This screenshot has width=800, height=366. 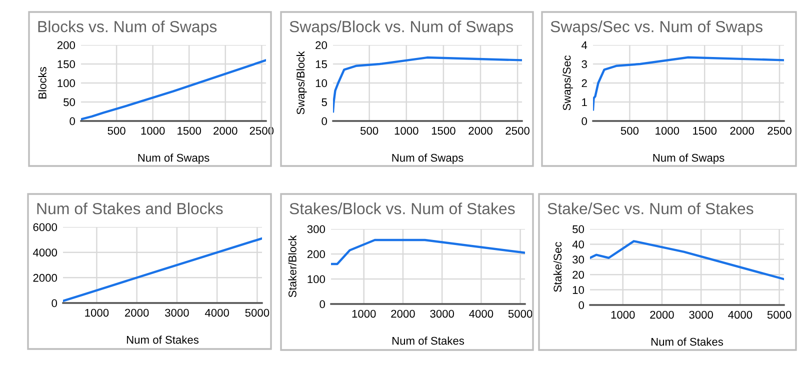 I want to click on y-tick-label: 3, so click(x=584, y=64).